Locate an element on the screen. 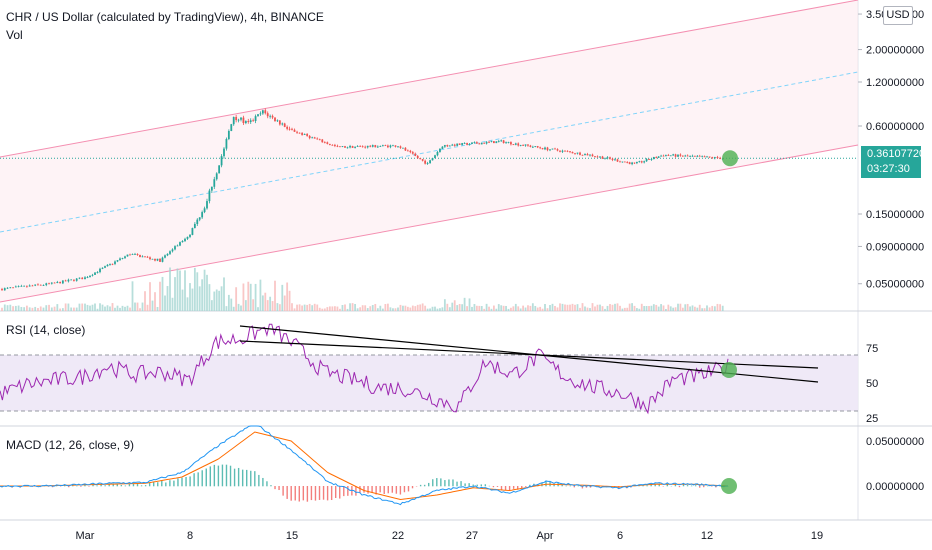 This screenshot has width=932, height=550. volume-label: Vol is located at coordinates (14, 35).